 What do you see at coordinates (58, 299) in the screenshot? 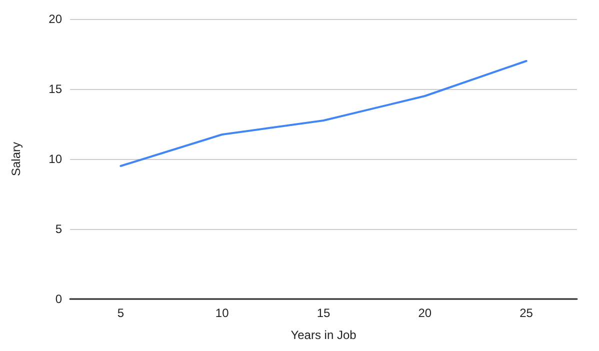
I see `y-tick-label: 0` at bounding box center [58, 299].